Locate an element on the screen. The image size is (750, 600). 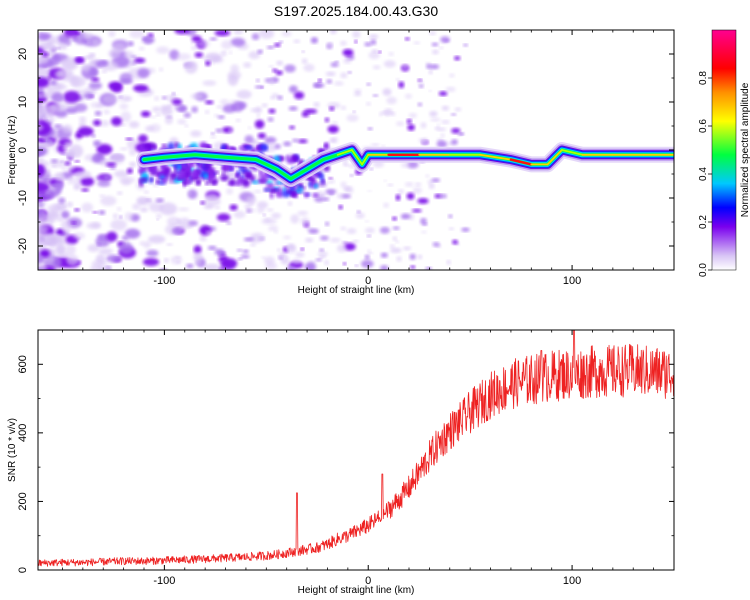
snr-y-label: SNR (10 * v/v) is located at coordinates (12, 450).